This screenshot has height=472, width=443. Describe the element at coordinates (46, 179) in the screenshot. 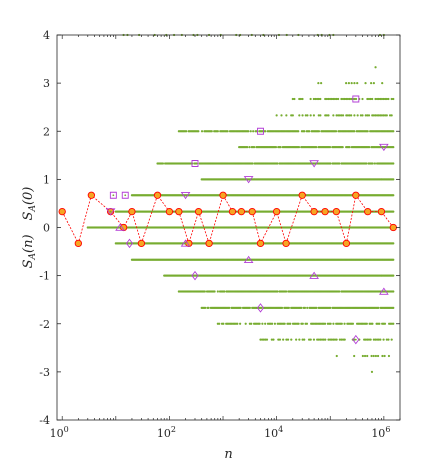

I see `y-tick-label: 1` at that location.